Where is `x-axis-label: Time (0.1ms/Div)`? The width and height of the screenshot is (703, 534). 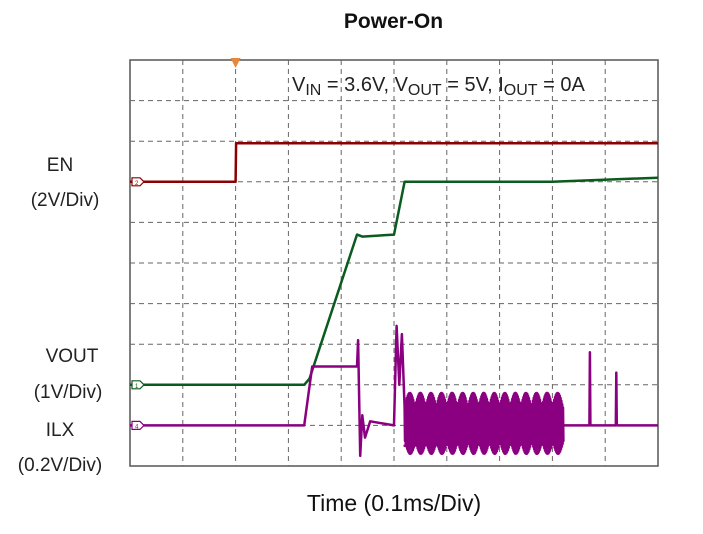
x-axis-label: Time (0.1ms/Div) is located at coordinates (394, 503).